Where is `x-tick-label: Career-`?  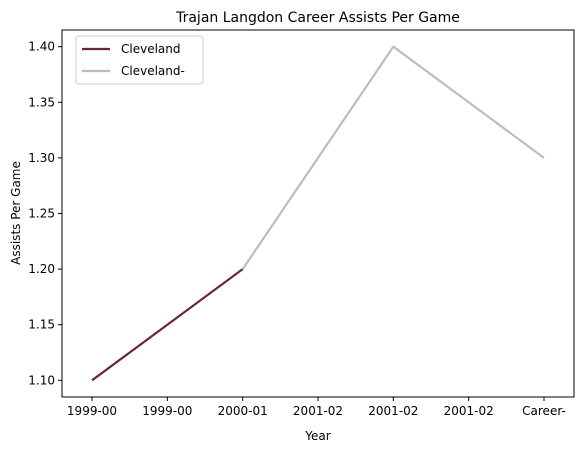
x-tick-label: Career- is located at coordinates (544, 411).